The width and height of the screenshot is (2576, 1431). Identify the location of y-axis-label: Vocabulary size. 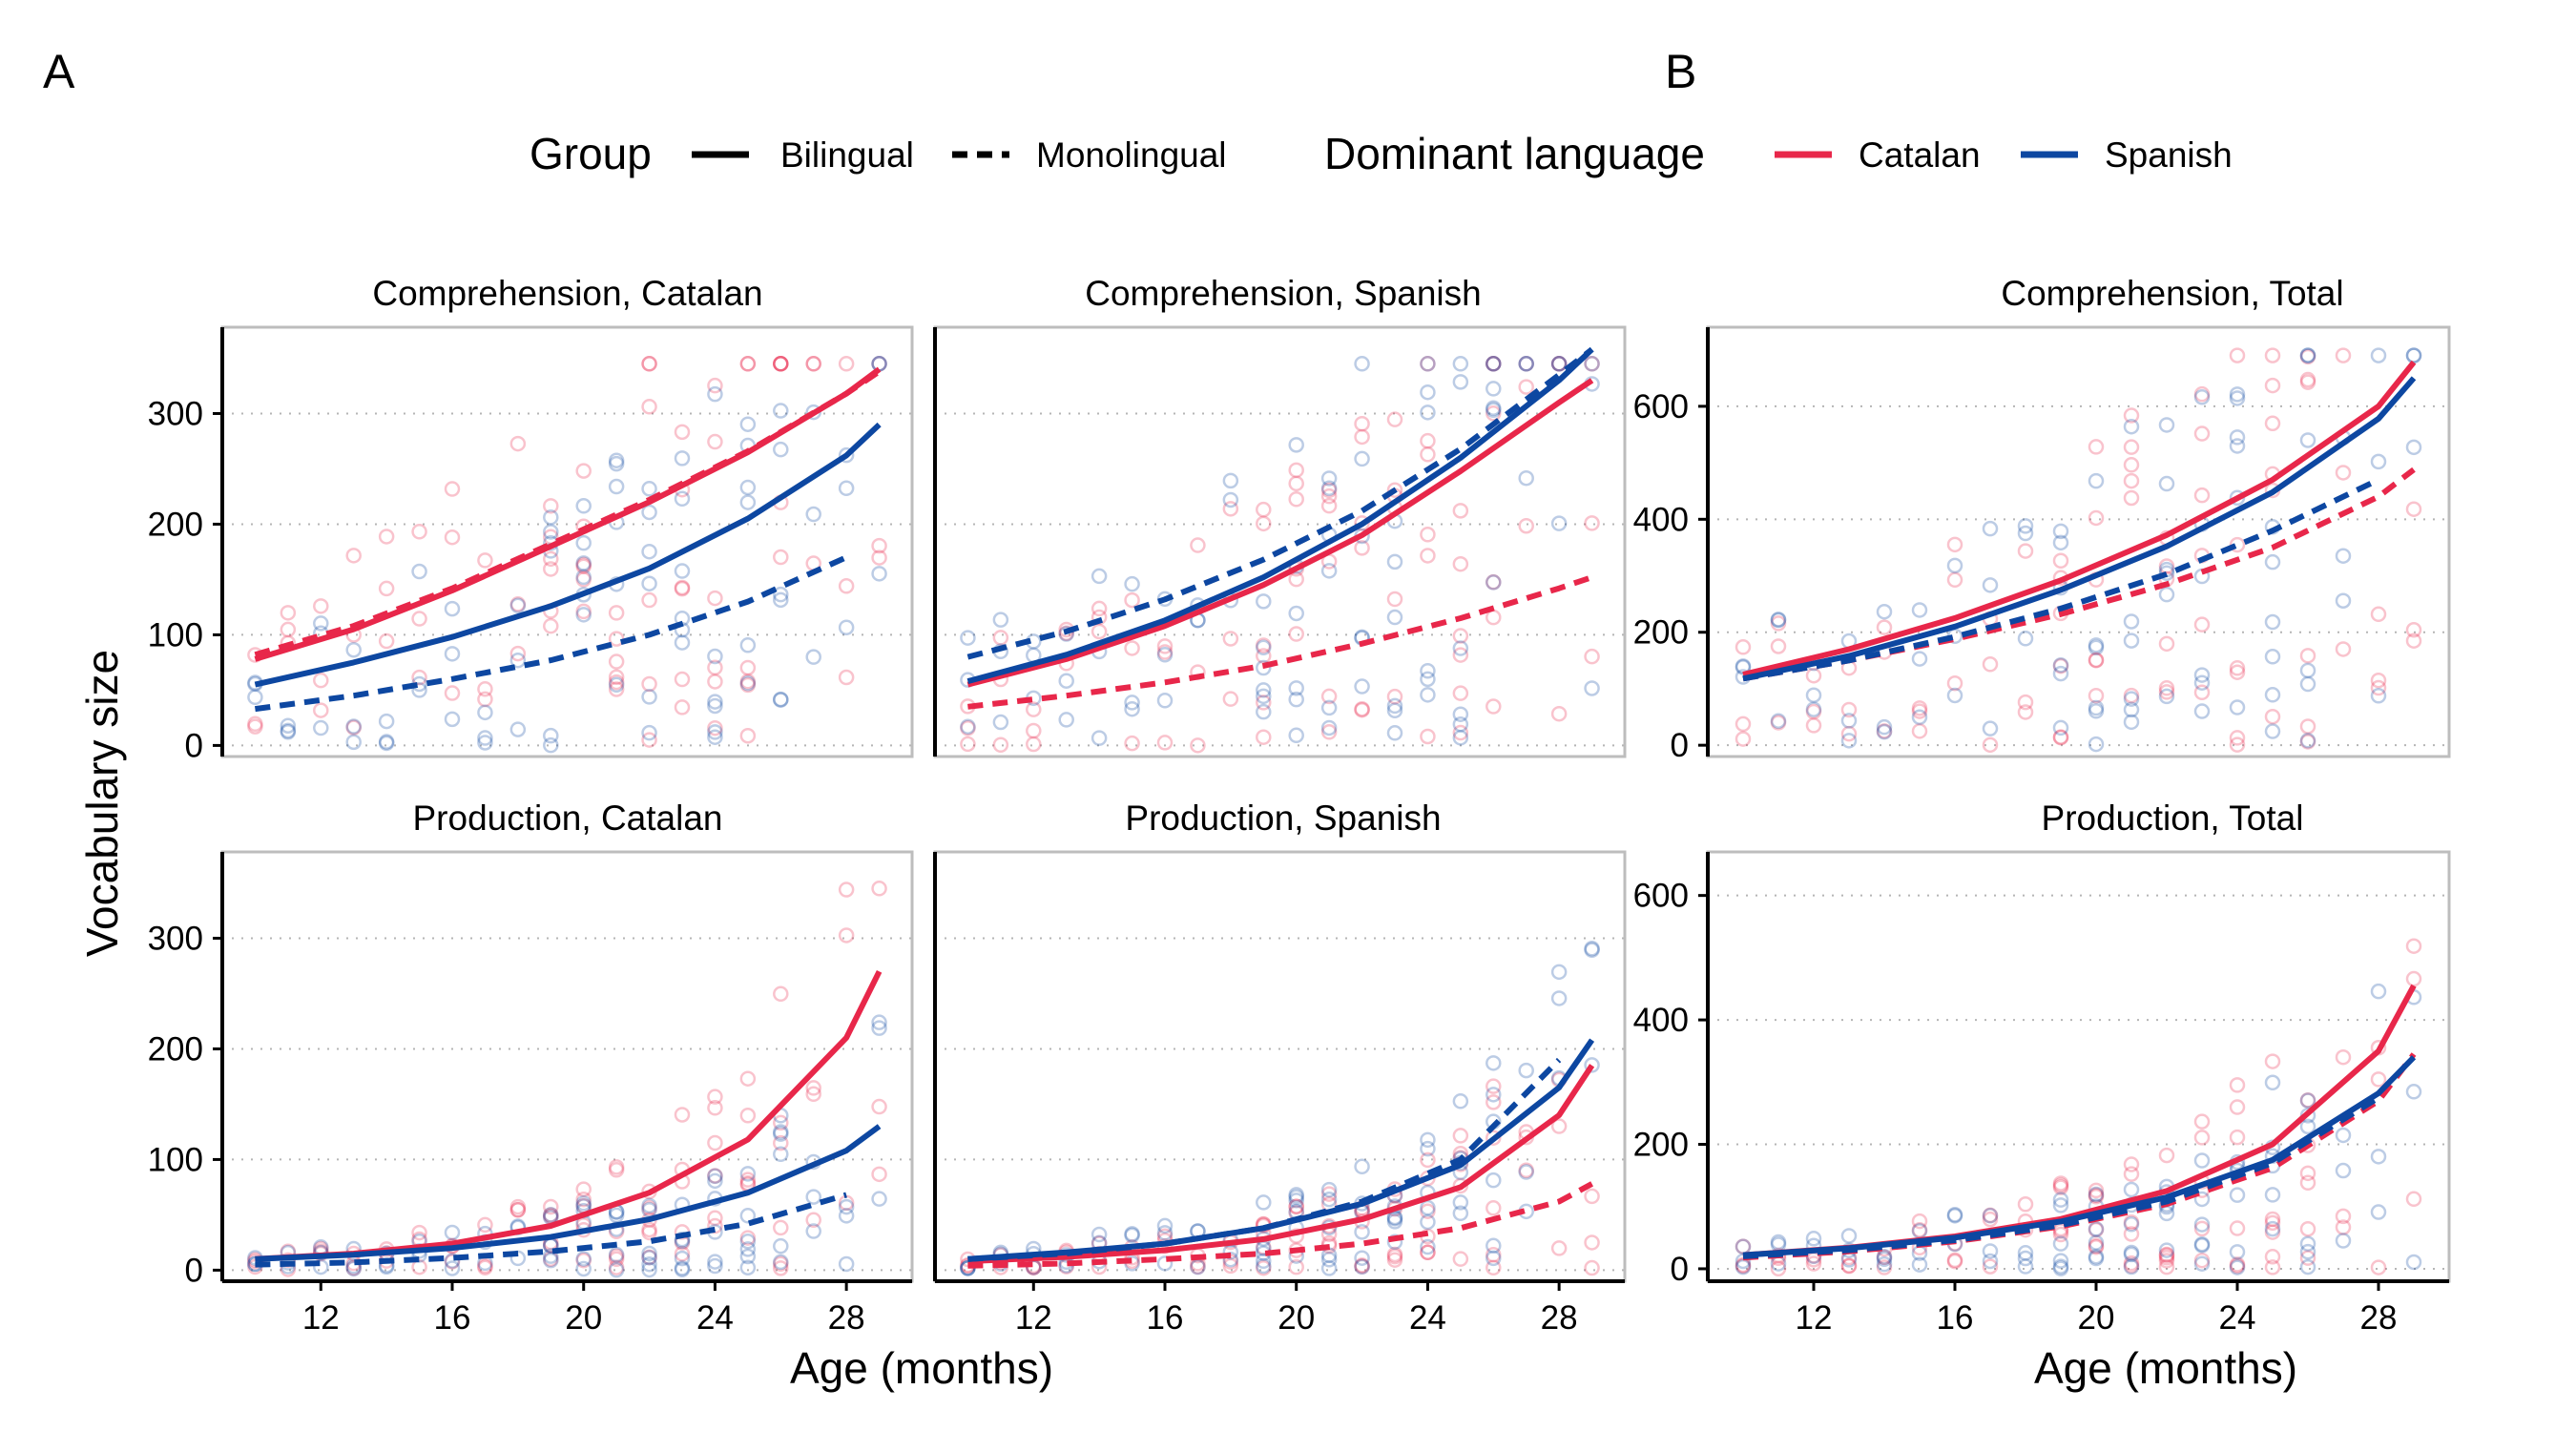
(102, 803).